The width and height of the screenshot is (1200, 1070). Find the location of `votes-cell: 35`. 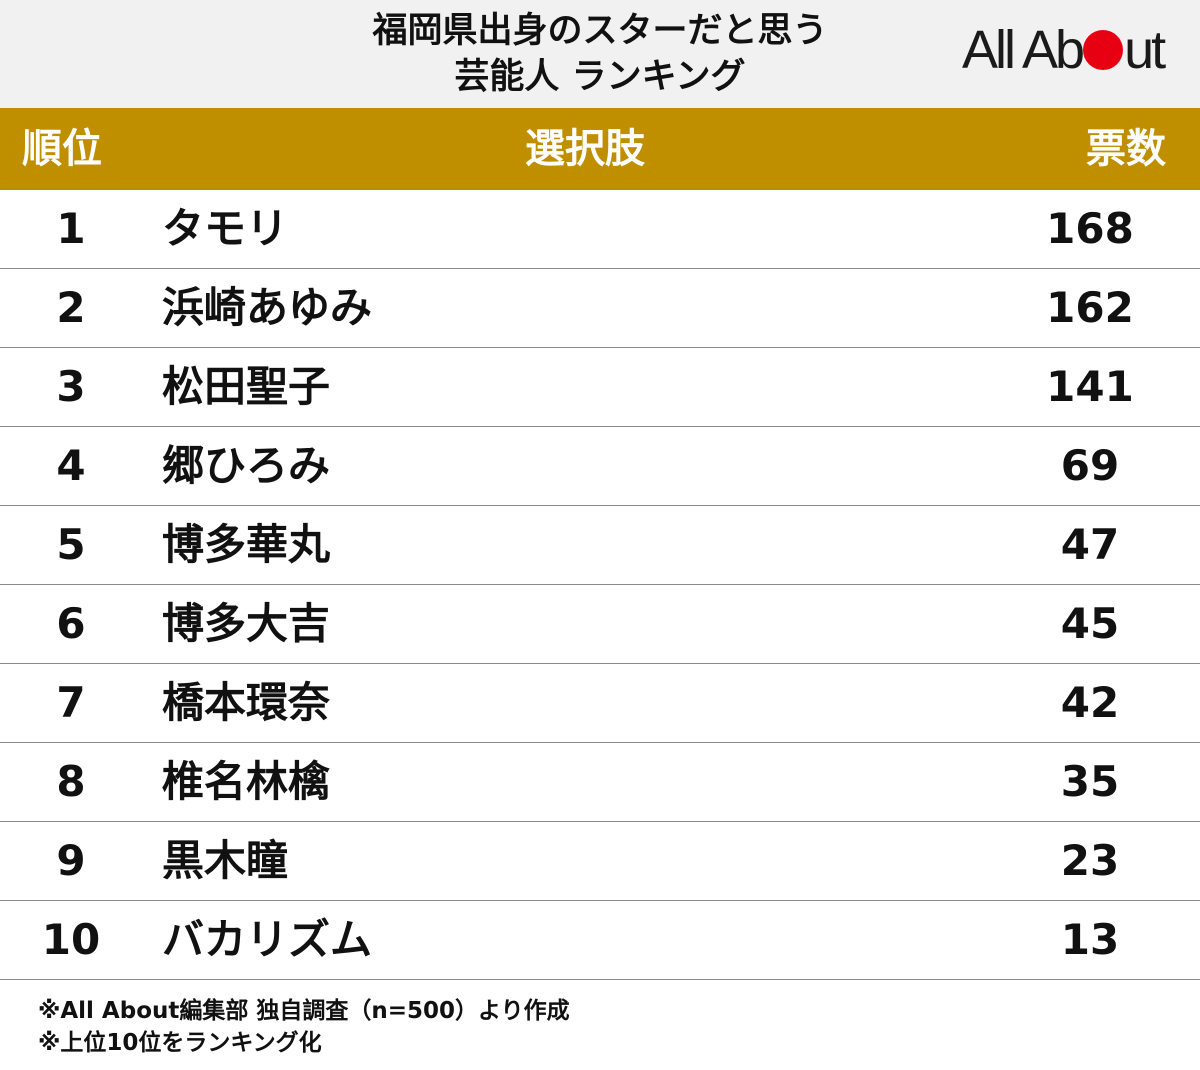

votes-cell: 35 is located at coordinates (1090, 781).